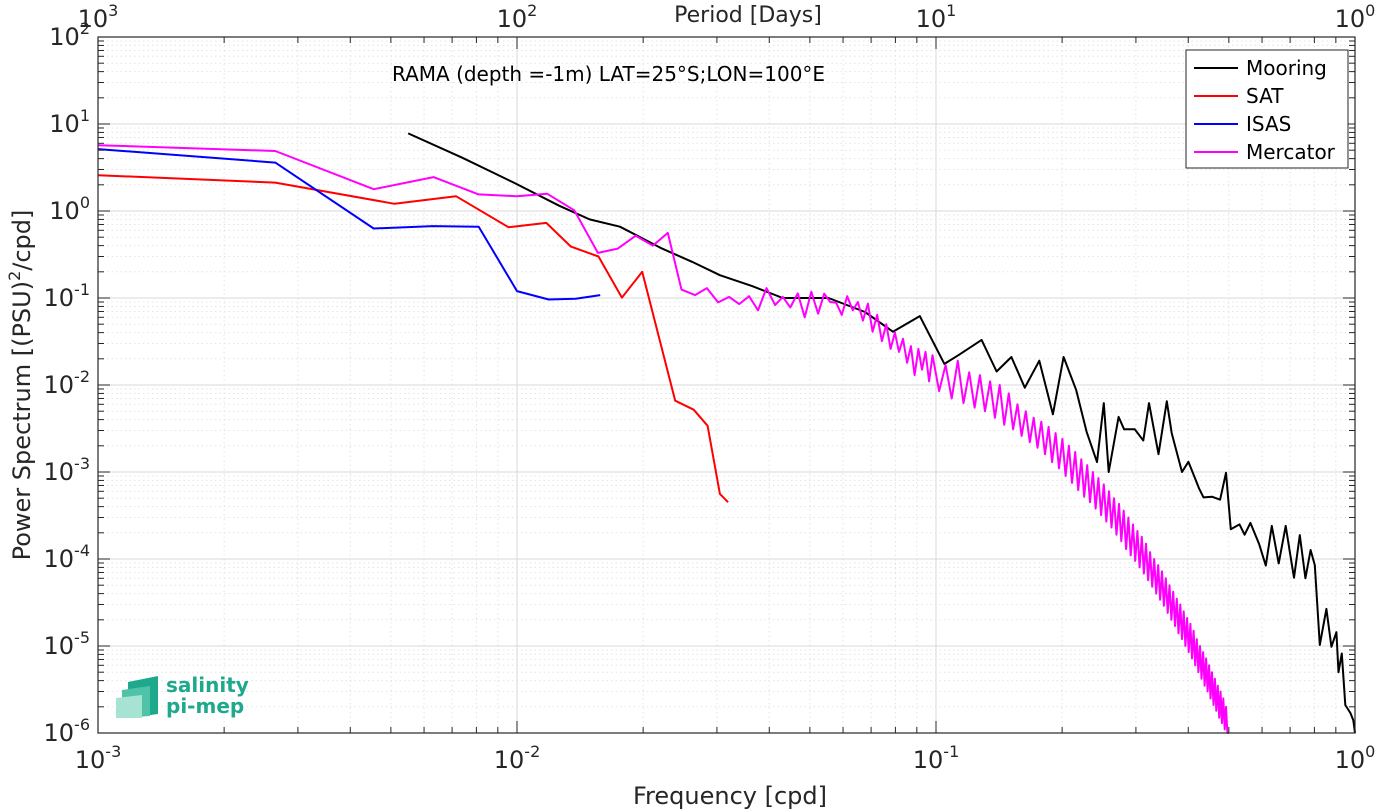 The height and width of the screenshot is (809, 1383). What do you see at coordinates (349, 224) in the screenshot?
I see `series-line-isas` at bounding box center [349, 224].